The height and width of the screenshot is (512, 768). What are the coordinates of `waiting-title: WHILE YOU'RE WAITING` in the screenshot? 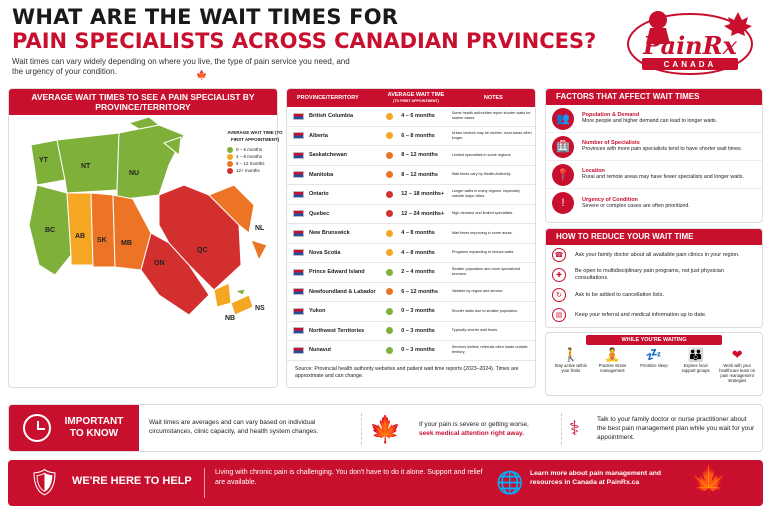 It's located at (654, 340).